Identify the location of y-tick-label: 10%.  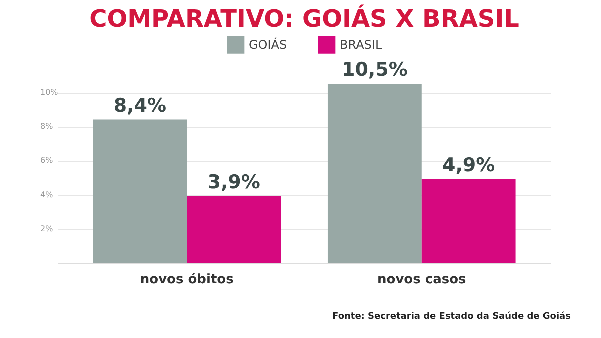
(49, 93).